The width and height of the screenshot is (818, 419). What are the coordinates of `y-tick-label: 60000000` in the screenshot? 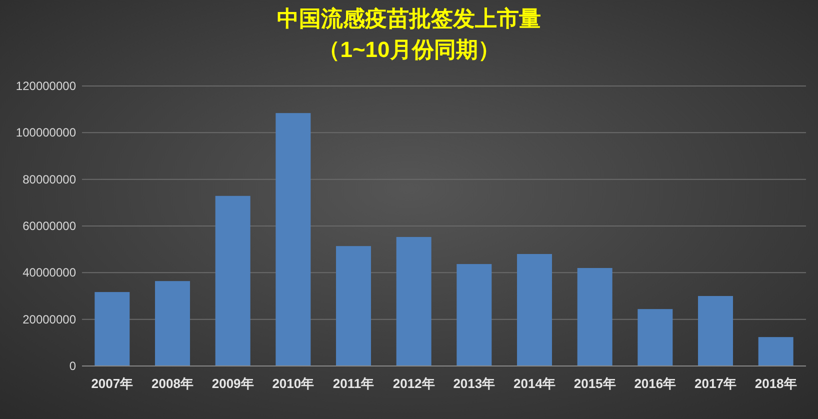 It's located at (49, 226).